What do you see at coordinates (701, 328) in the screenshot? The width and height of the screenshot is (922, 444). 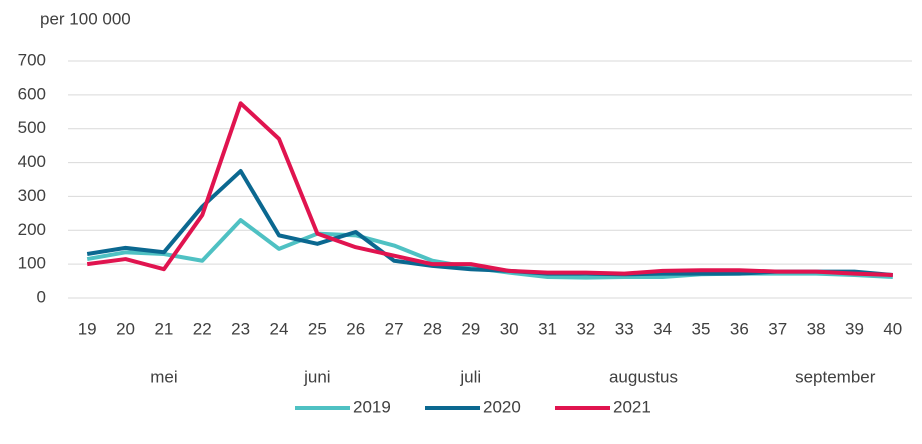 I see `x-tick-label: 35` at bounding box center [701, 328].